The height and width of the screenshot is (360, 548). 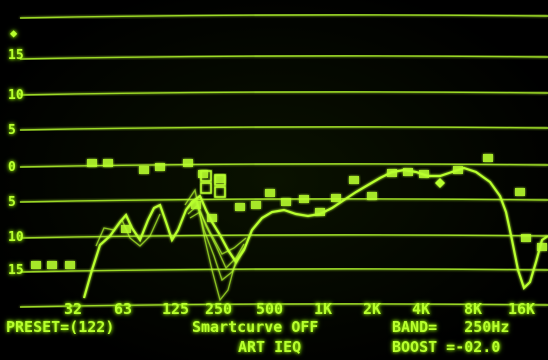 What do you see at coordinates (522, 309) in the screenshot?
I see `x-label-16k: 16K` at bounding box center [522, 309].